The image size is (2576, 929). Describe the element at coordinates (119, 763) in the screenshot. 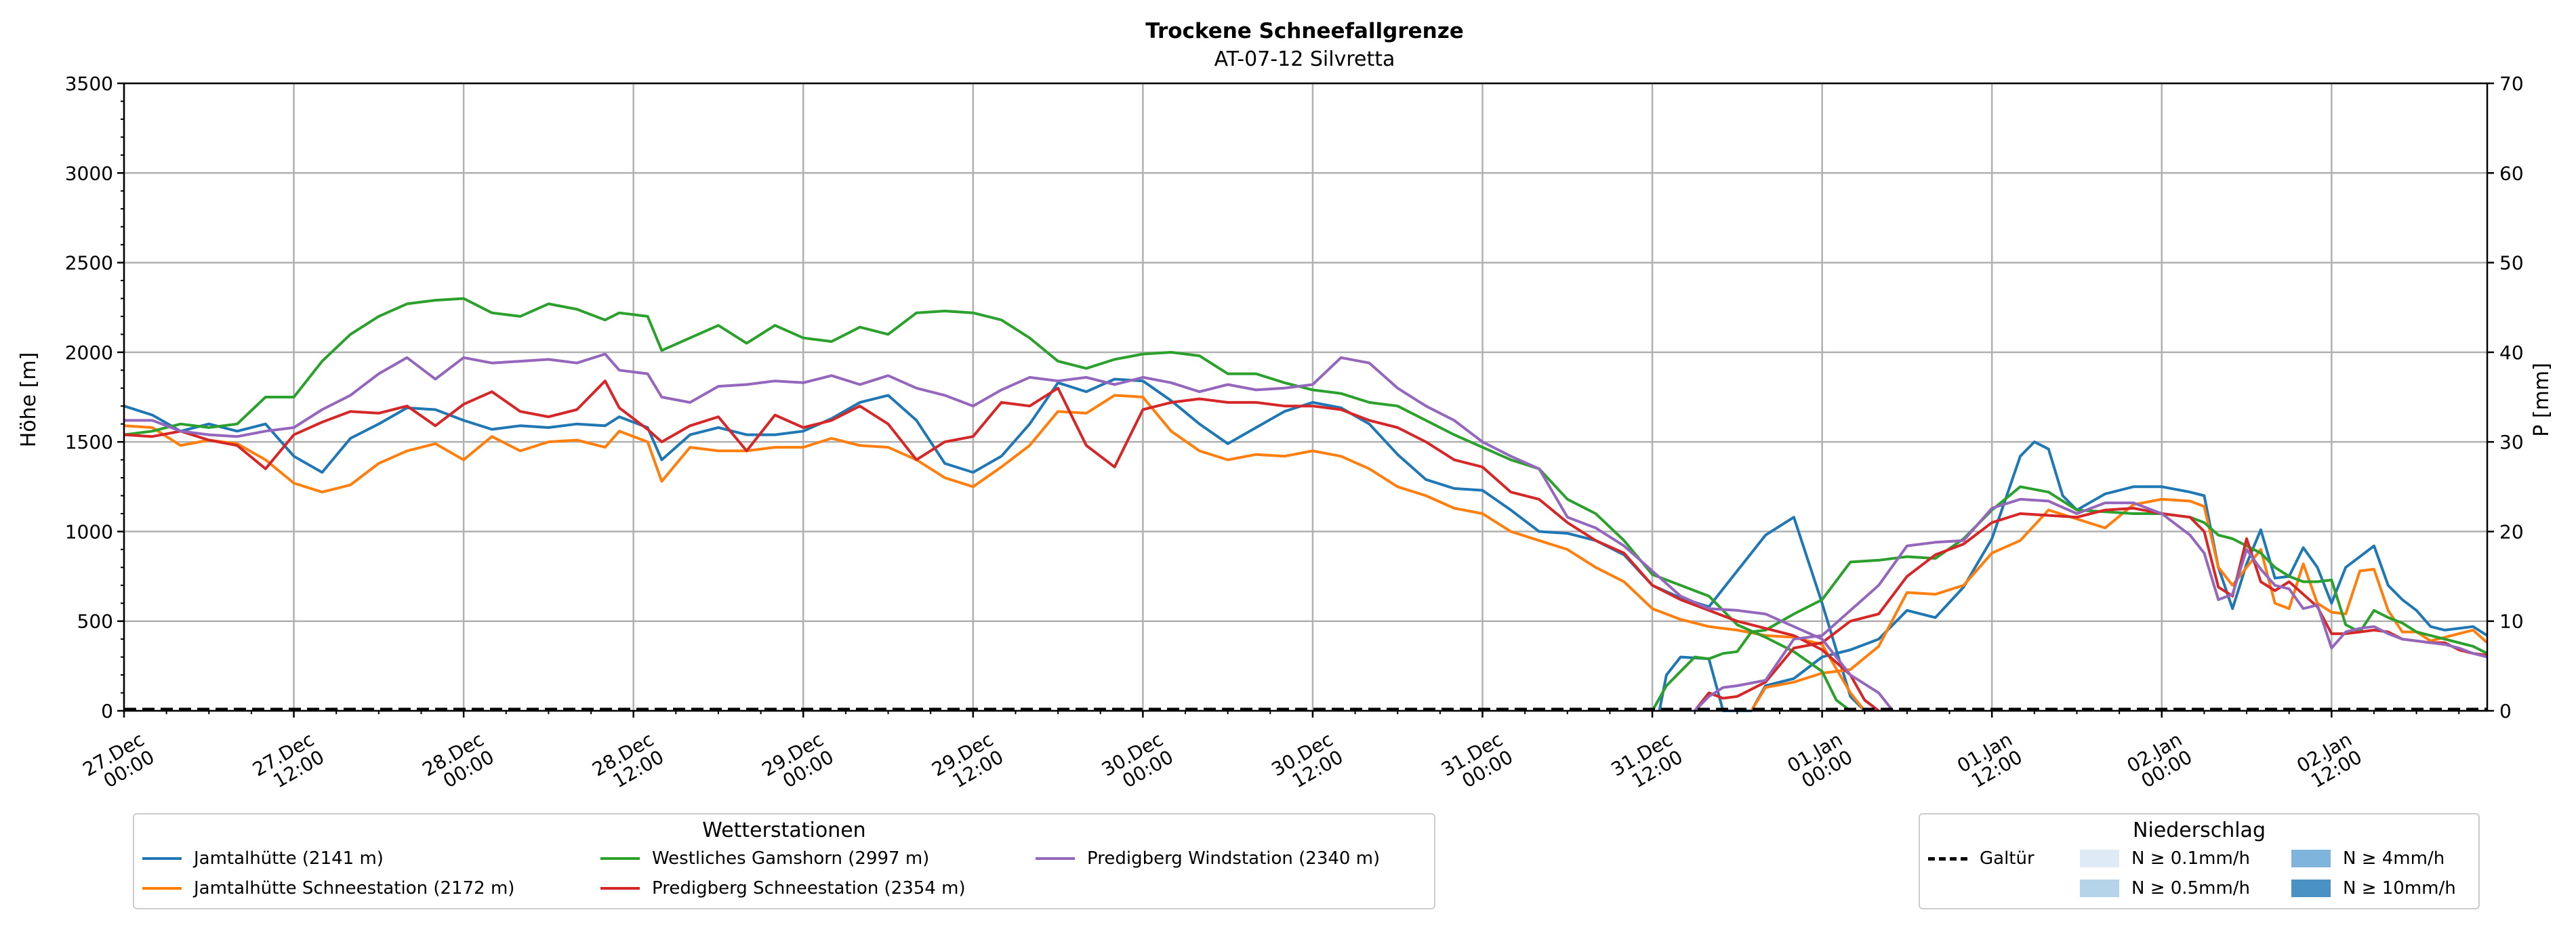

I see `x-tick-label: 27.Dec00:00` at that location.